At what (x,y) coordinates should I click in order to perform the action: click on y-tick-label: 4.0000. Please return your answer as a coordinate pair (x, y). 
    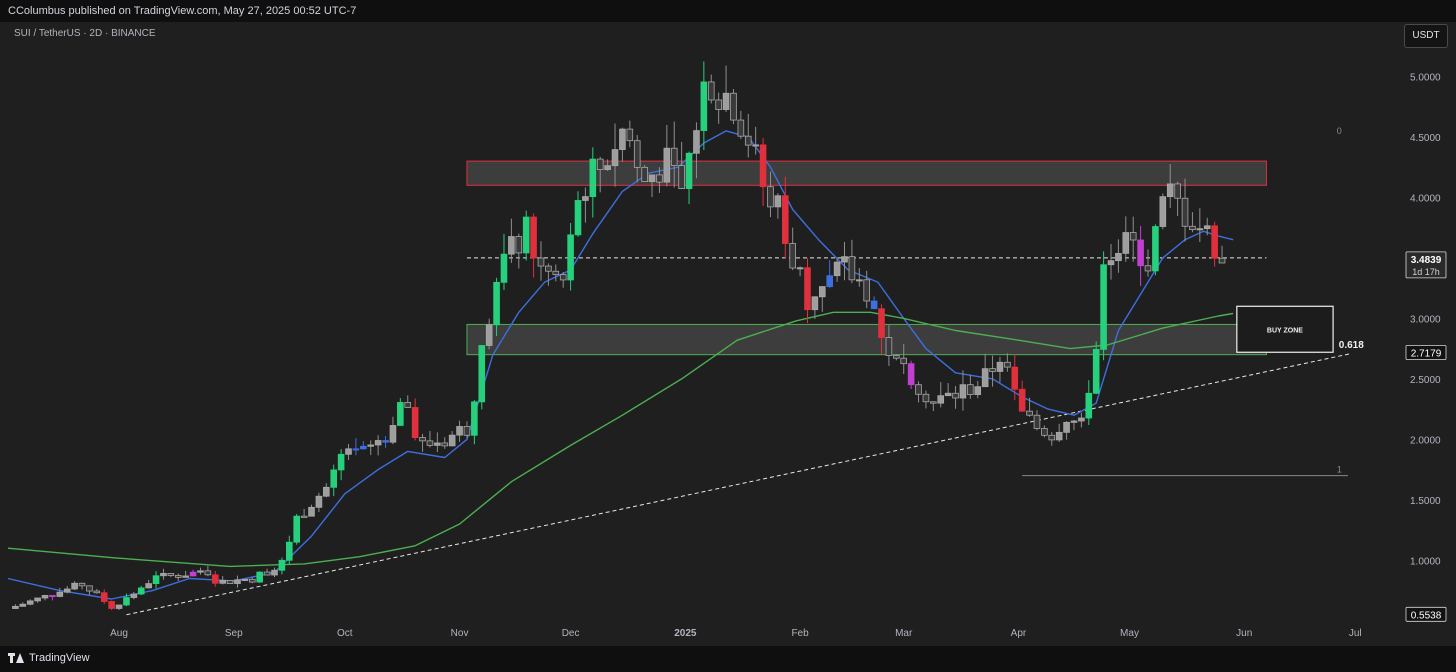
    Looking at the image, I should click on (1425, 198).